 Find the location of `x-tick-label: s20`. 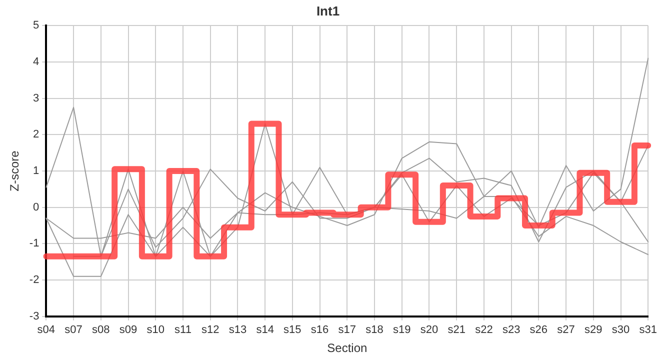

x-tick-label: s20 is located at coordinates (429, 330).